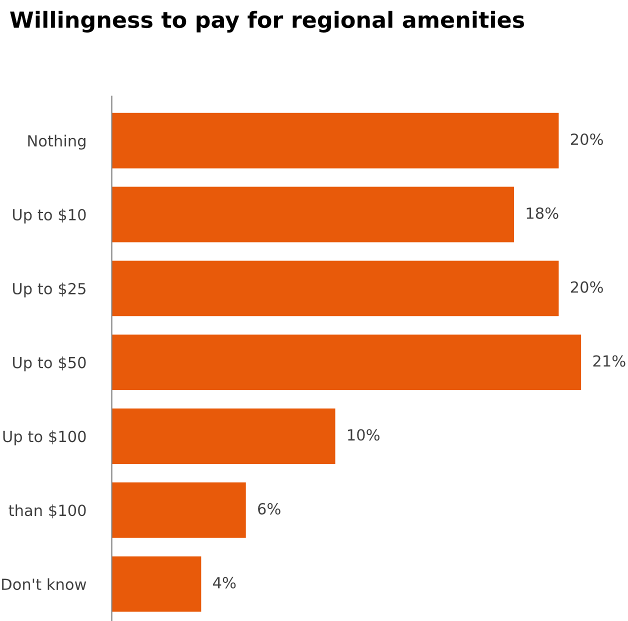  What do you see at coordinates (364, 435) in the screenshot?
I see `data-label: 10%` at bounding box center [364, 435].